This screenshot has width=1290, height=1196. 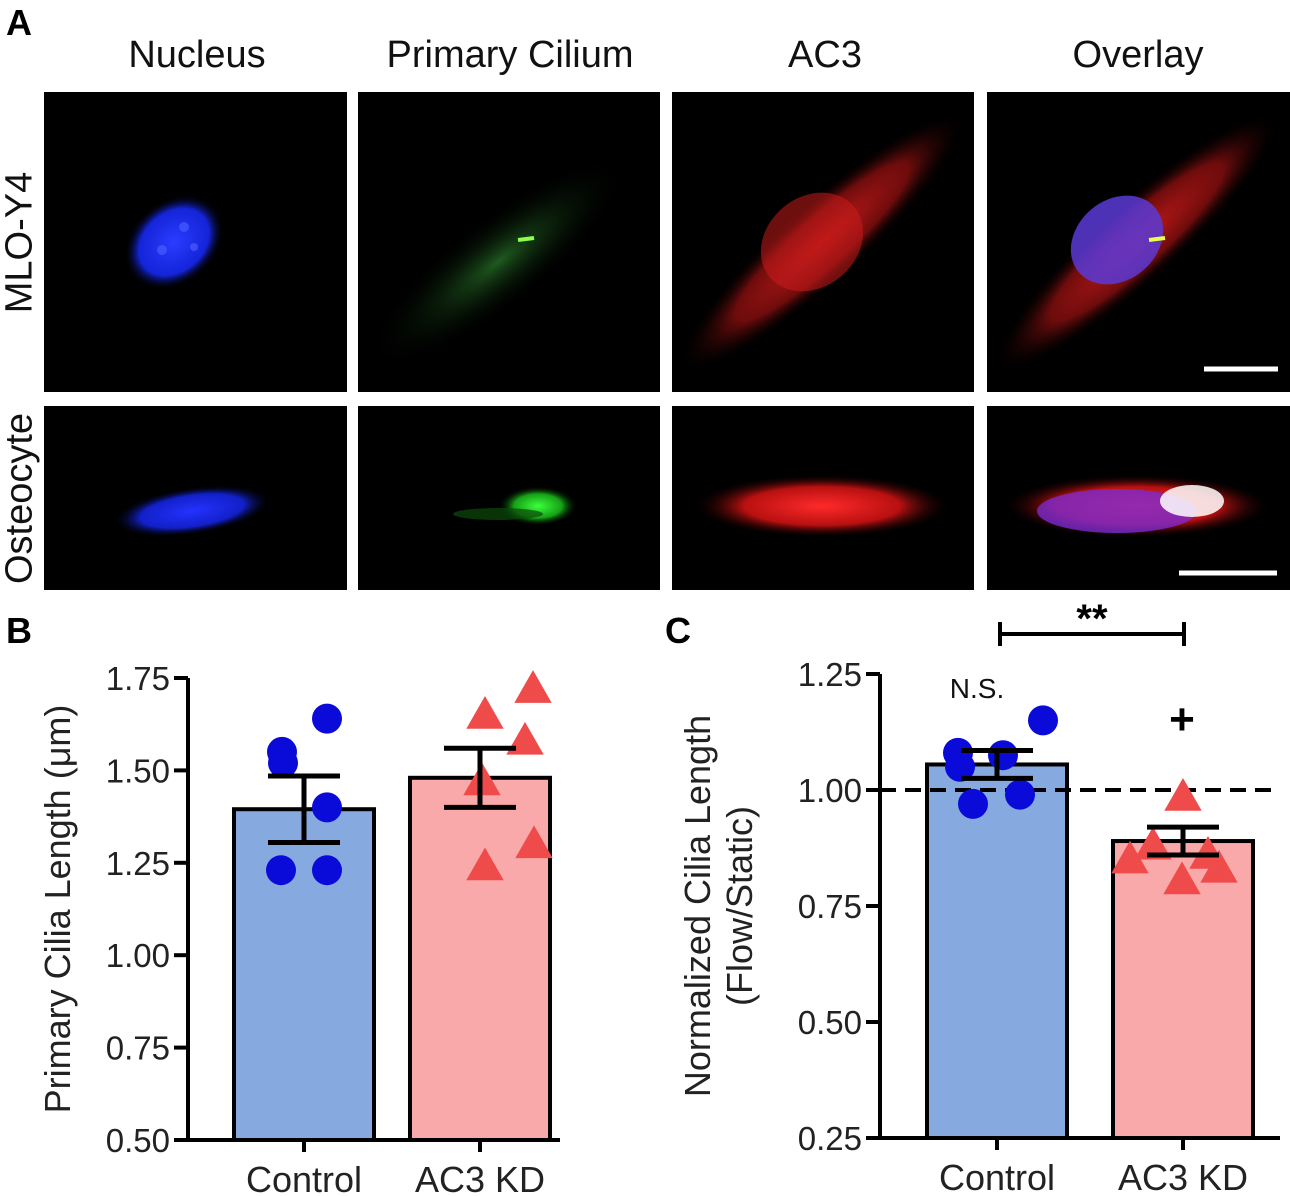 What do you see at coordinates (195, 242) in the screenshot?
I see `micrograph-mlo-y4-nucleus` at bounding box center [195, 242].